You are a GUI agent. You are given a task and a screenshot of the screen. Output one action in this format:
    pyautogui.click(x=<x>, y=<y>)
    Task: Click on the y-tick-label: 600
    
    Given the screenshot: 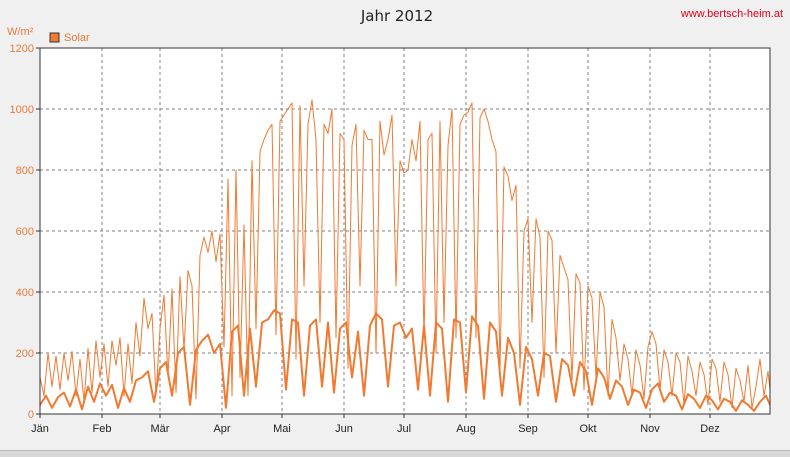 What is the action you would take?
    pyautogui.click(x=25, y=232)
    